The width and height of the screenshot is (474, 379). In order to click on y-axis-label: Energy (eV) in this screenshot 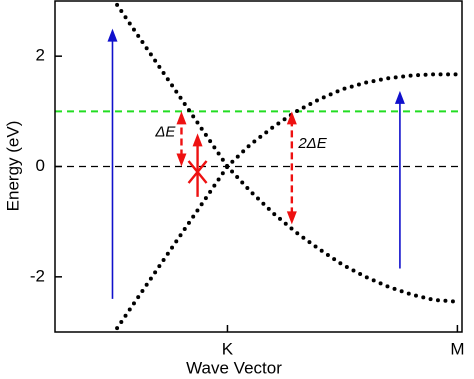, I will do `click(12, 166)`.